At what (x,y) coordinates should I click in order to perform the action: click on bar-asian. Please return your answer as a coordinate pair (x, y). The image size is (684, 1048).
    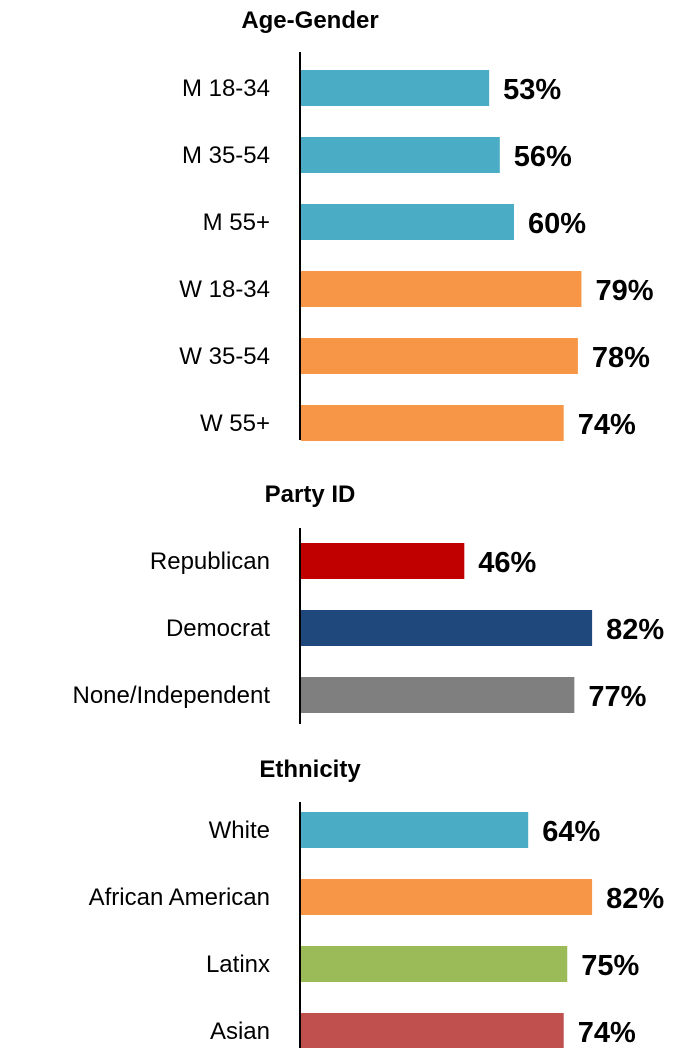
    Looking at the image, I should click on (432, 1030).